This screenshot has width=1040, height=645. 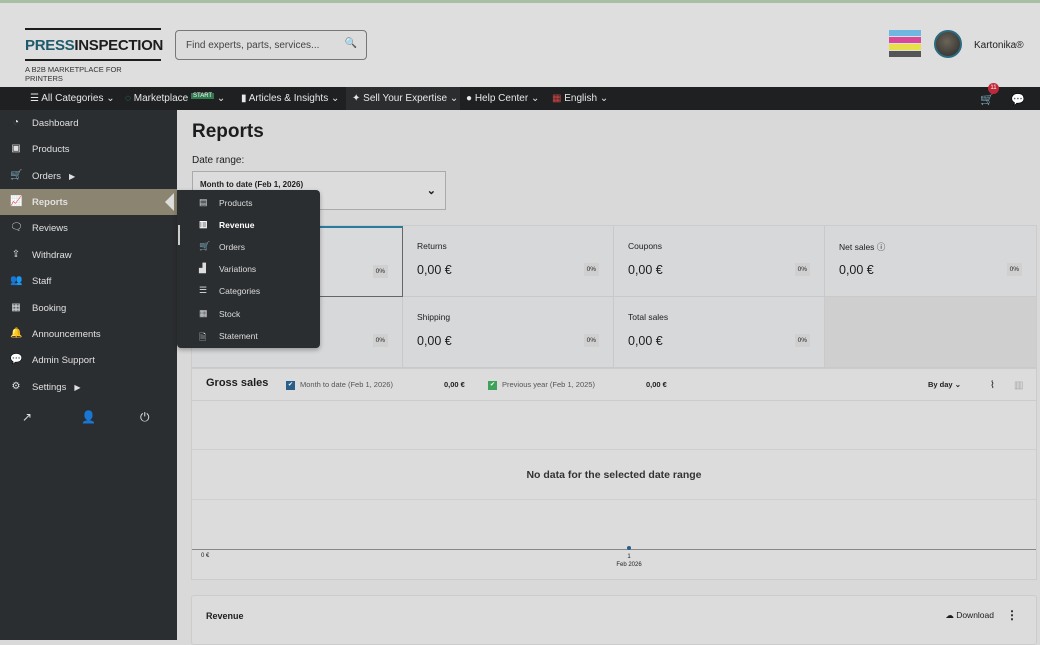 What do you see at coordinates (72, 98) in the screenshot?
I see `nav-all-categories: ☰ All Categories ⌄` at bounding box center [72, 98].